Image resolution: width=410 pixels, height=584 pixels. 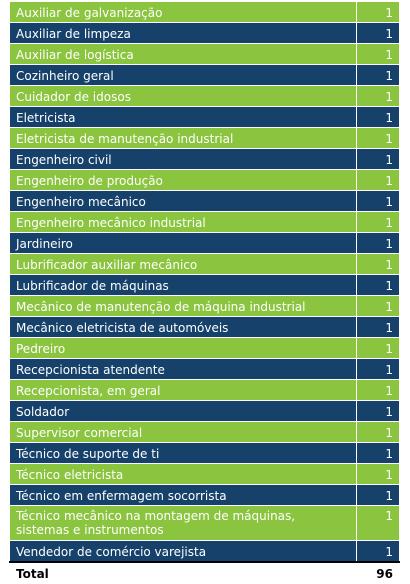 I want to click on table-row: Recepcionista, em geral 1, so click(x=204, y=390).